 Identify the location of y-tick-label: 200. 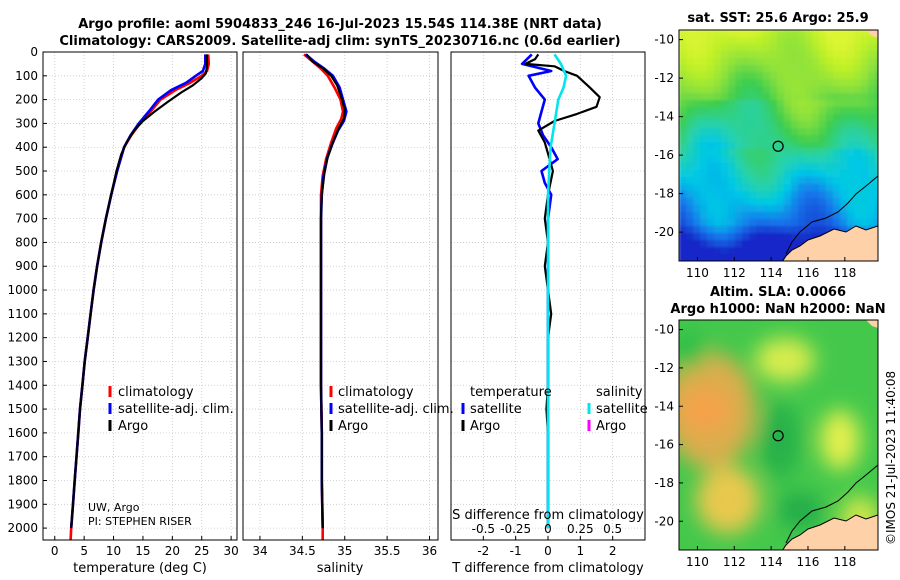
(26, 100).